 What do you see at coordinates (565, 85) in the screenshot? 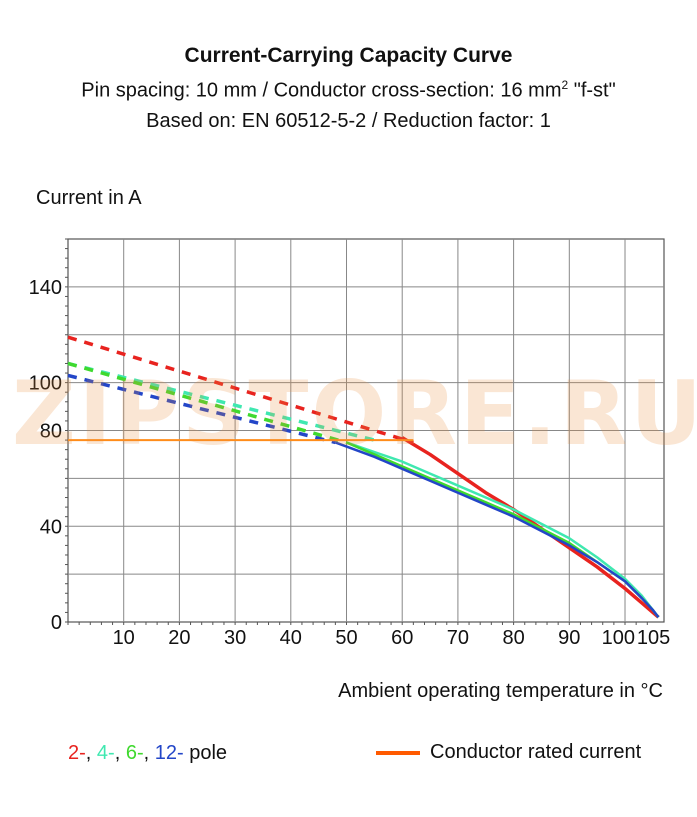
I see `subtitle-superscript: 2` at bounding box center [565, 85].